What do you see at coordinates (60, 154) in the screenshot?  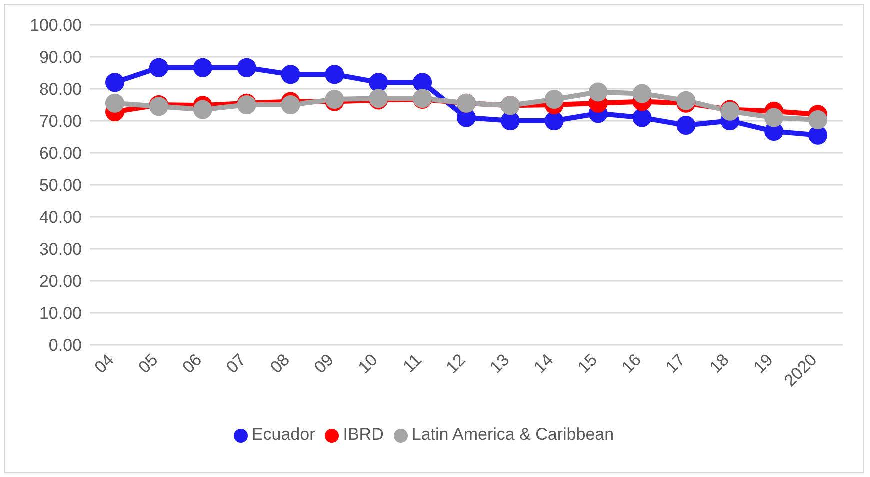 I see `y-tick-label: 60.00` at bounding box center [60, 154].